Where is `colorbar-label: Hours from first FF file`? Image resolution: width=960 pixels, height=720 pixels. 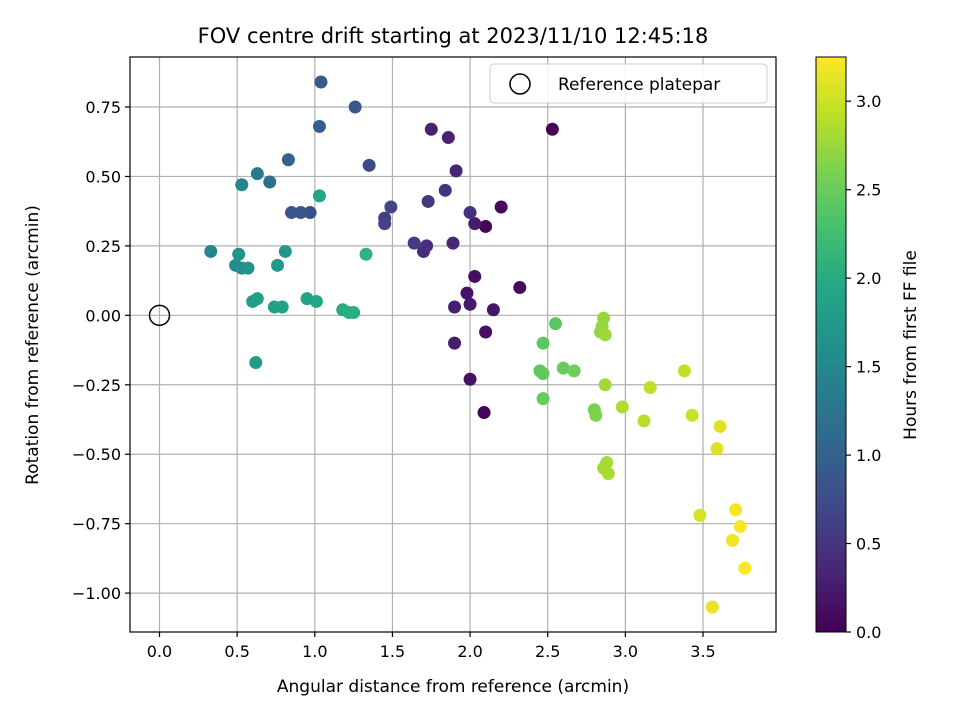 colorbar-label: Hours from first FF file is located at coordinates (911, 345).